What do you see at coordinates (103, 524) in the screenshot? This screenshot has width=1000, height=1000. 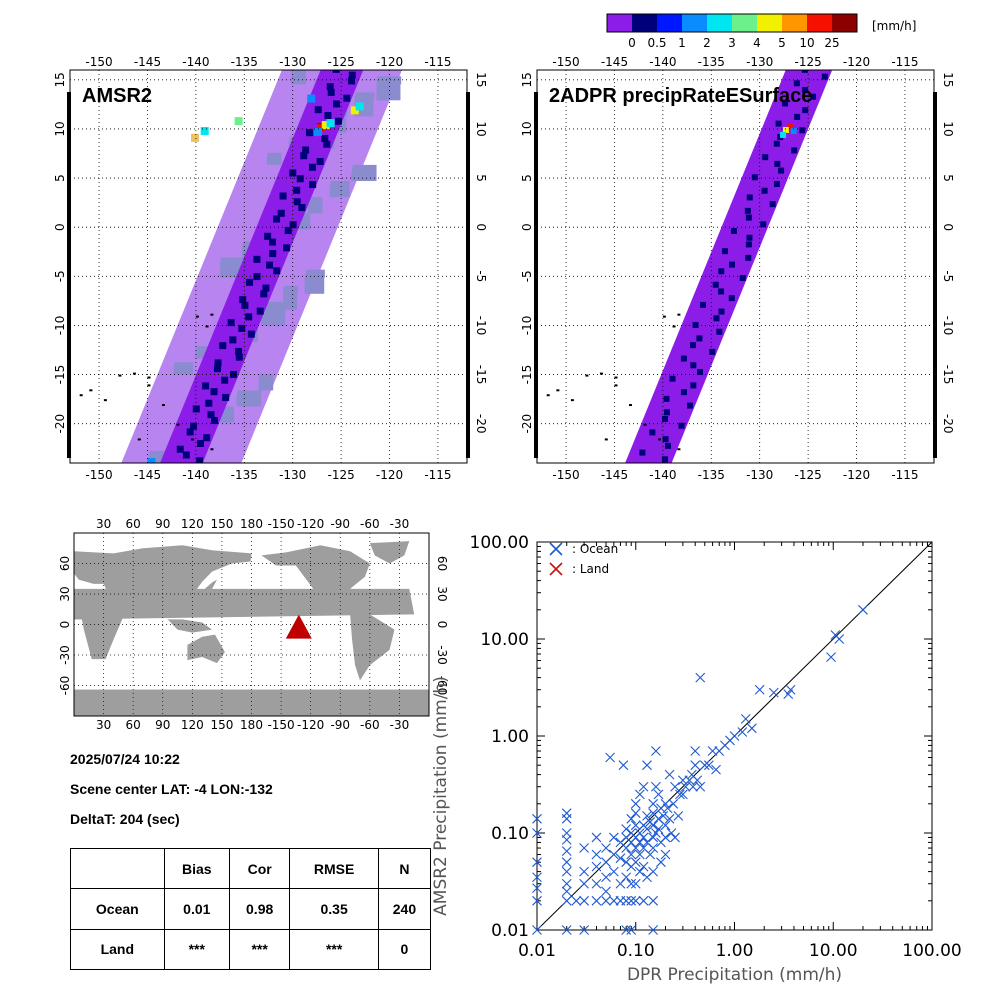 I see `lon-tick-label: 30` at bounding box center [103, 524].